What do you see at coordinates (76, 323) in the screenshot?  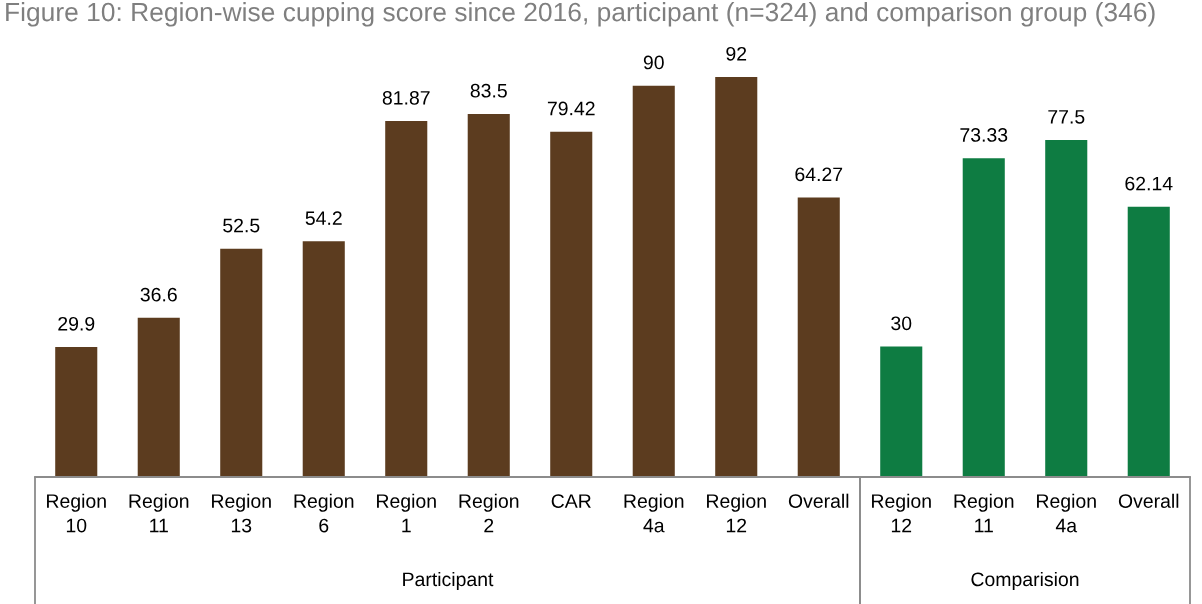 I see `data-label: 29.9` at bounding box center [76, 323].